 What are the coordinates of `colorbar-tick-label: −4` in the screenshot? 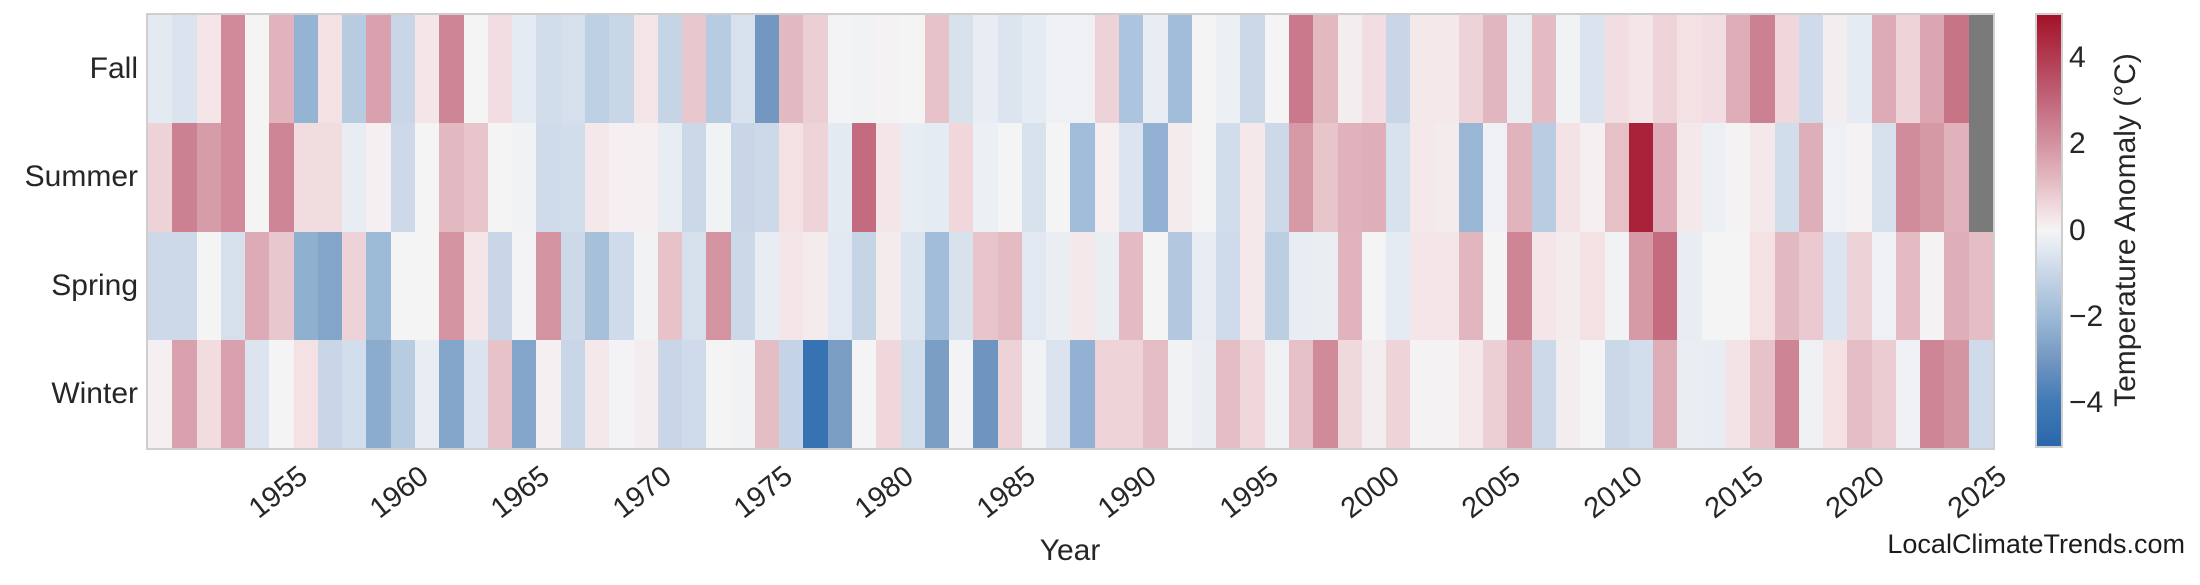 It's located at (2086, 402).